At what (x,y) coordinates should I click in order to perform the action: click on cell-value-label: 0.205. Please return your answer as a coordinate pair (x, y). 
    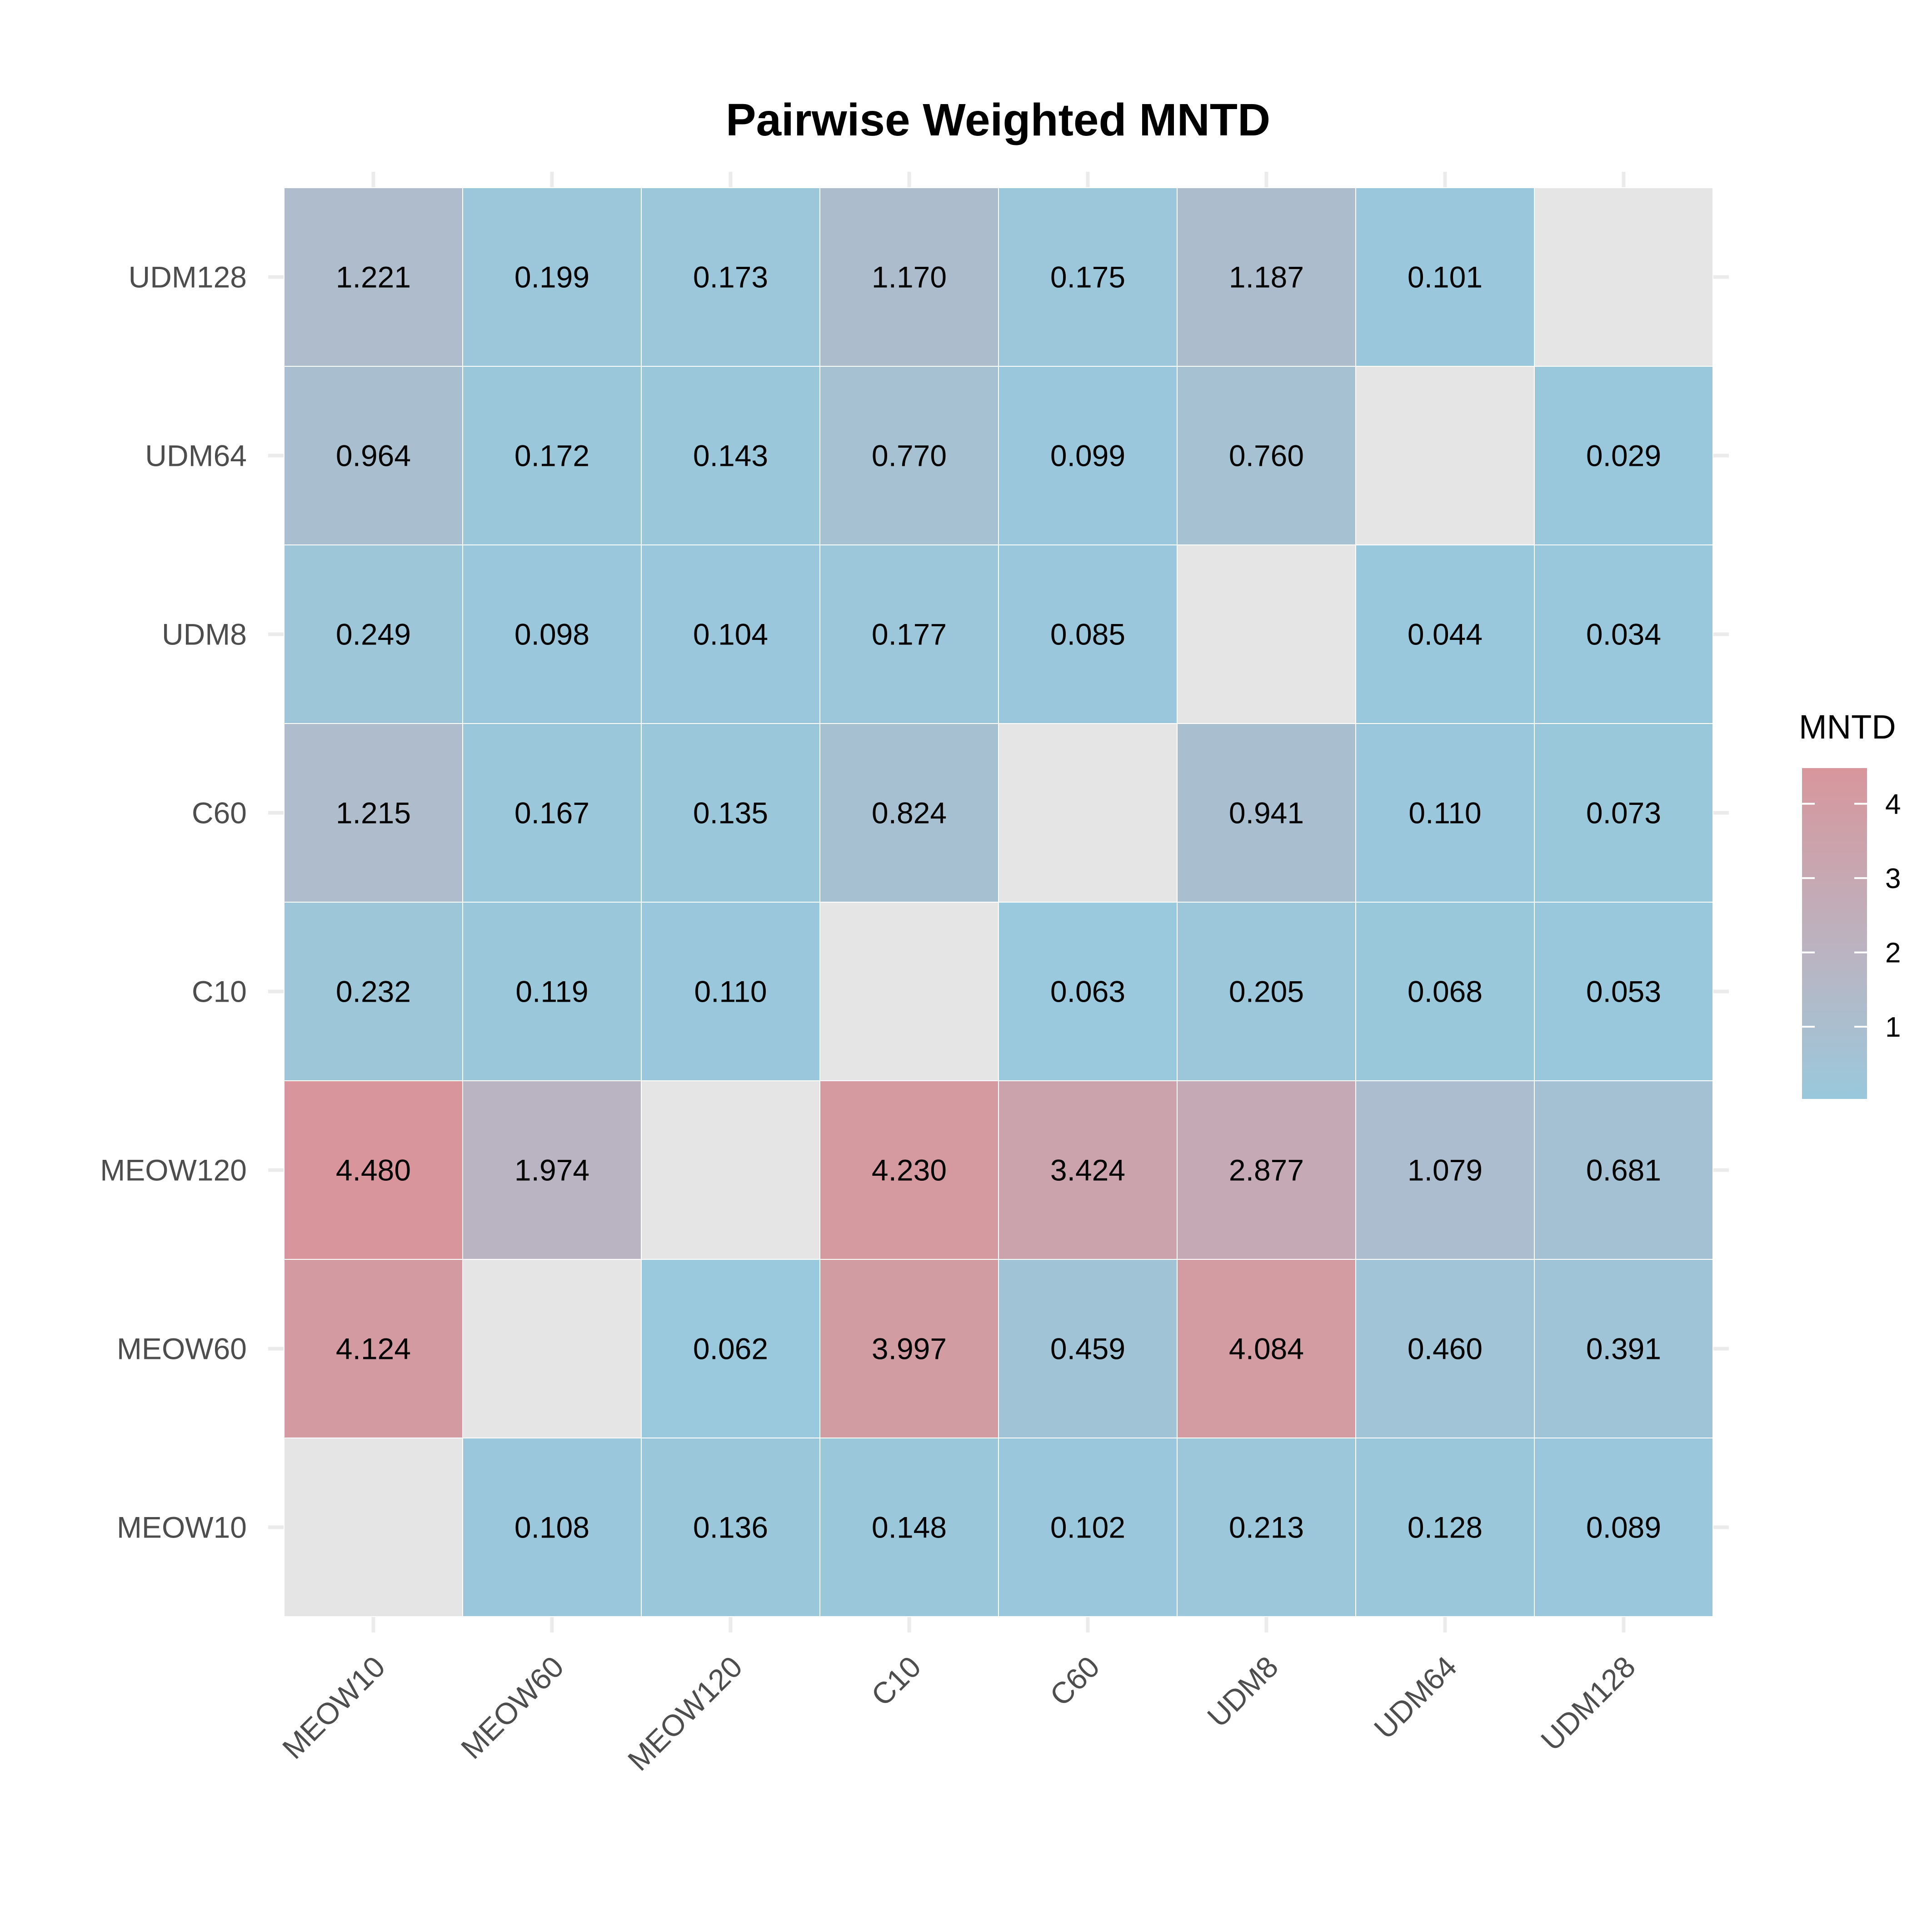
    Looking at the image, I should click on (1266, 991).